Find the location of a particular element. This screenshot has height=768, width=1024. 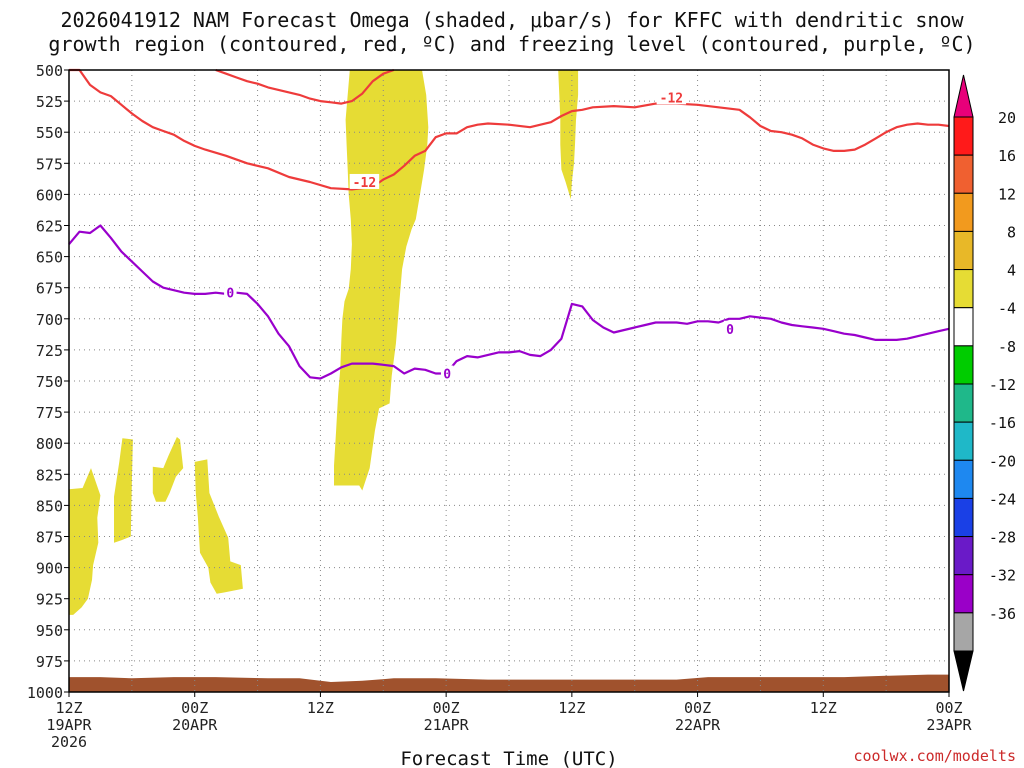

colorbar-label: 4 is located at coordinates (1011, 271).